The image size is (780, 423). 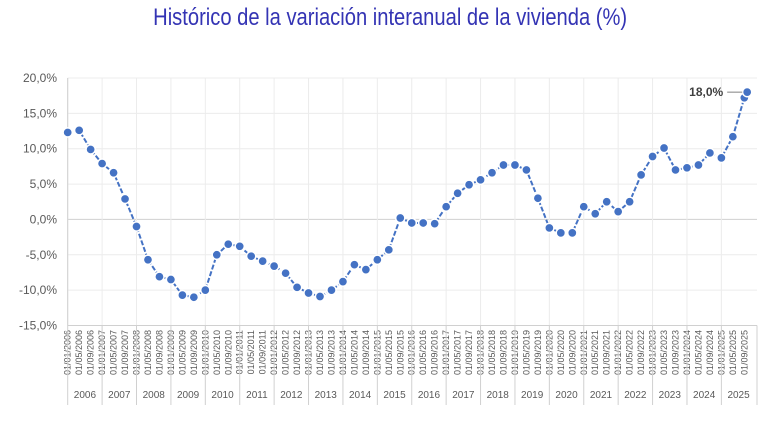 What do you see at coordinates (291, 395) in the screenshot?
I see `year-label: 2012` at bounding box center [291, 395].